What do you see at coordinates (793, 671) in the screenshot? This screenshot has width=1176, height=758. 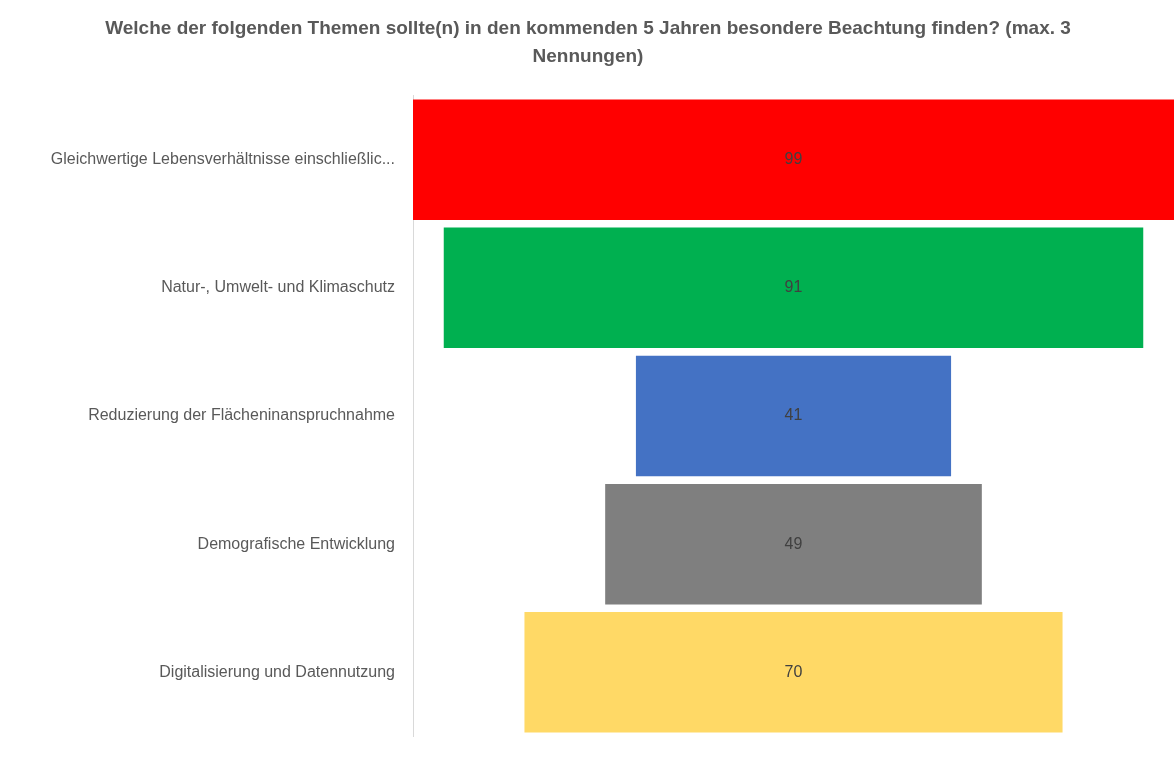 I see `data-label: 70` at bounding box center [793, 671].